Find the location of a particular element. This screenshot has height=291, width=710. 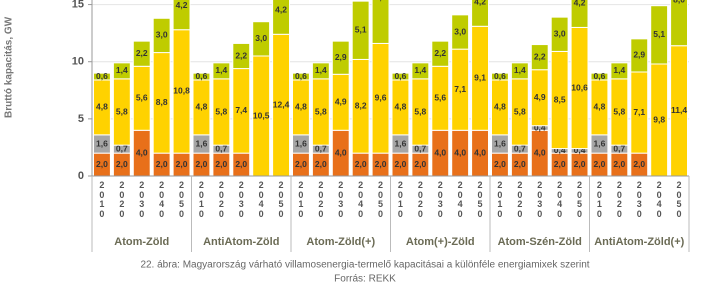

value-label: 1,4 is located at coordinates (221, 70).